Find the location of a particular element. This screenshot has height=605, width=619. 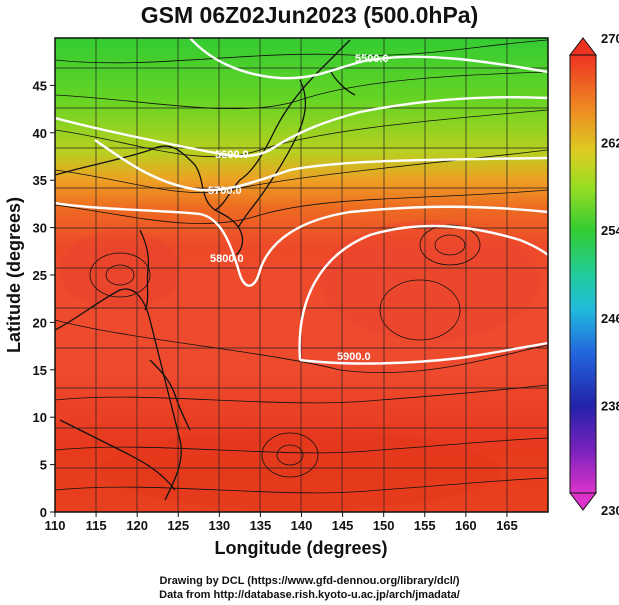

contour-label: 5500.0 is located at coordinates (372, 59).